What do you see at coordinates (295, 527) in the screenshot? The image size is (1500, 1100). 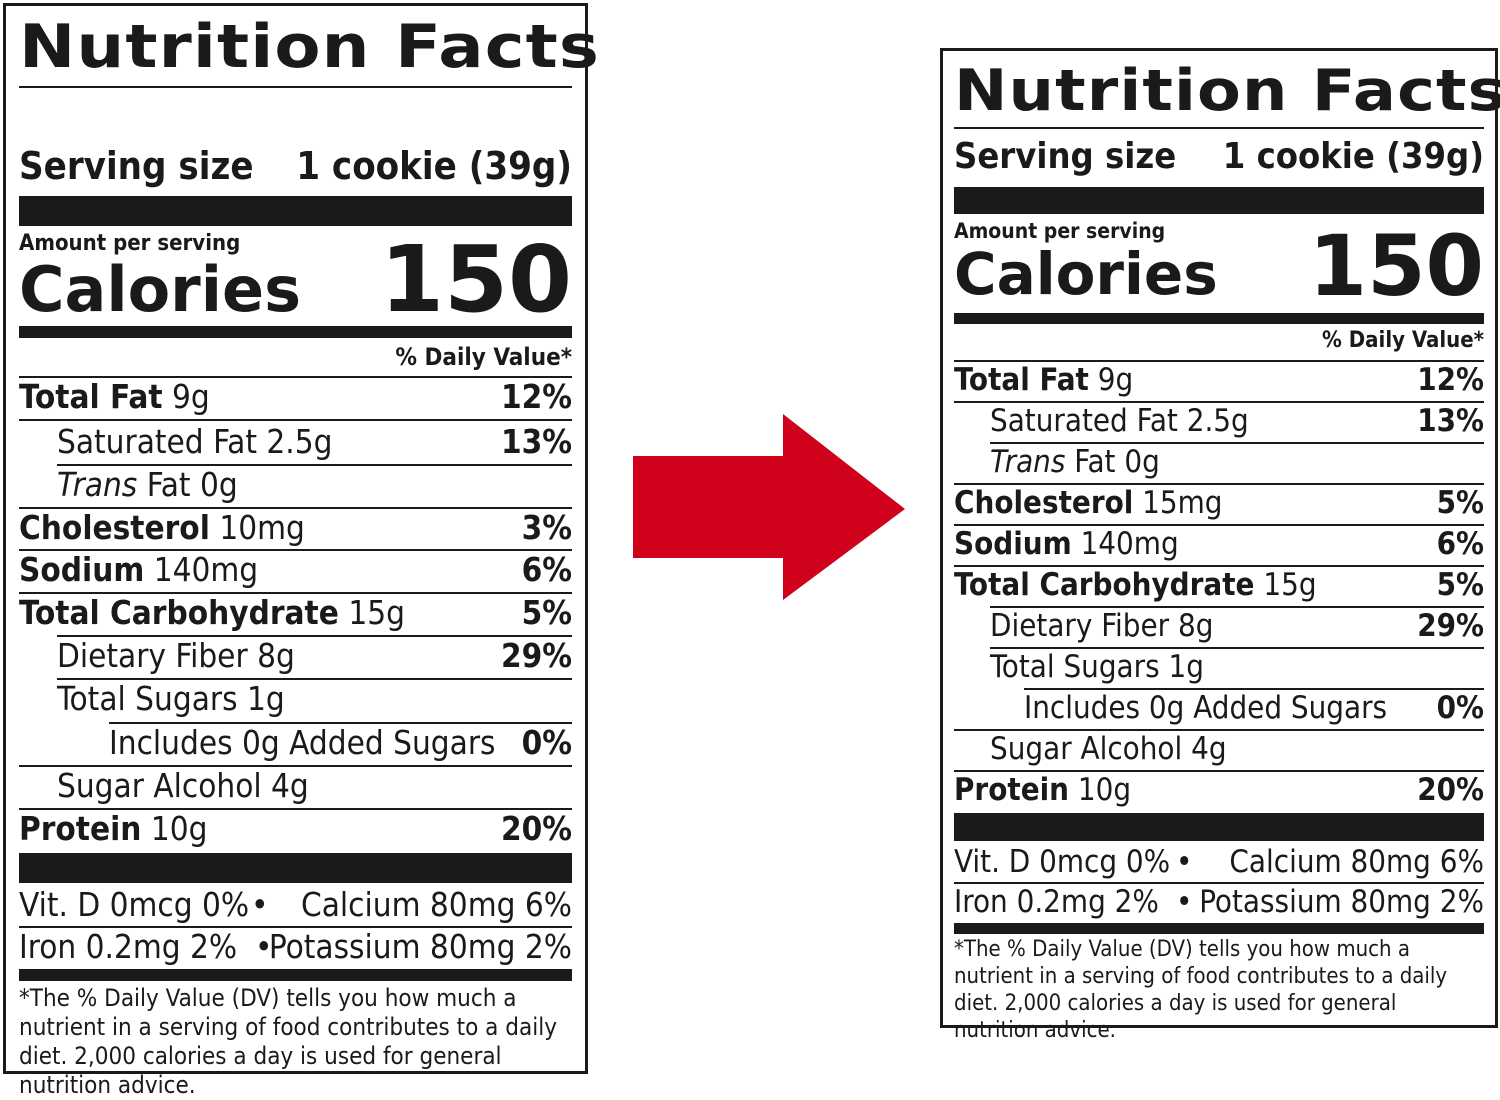 I see `nutrient-row: Cholesterol 10mg 3%` at bounding box center [295, 527].